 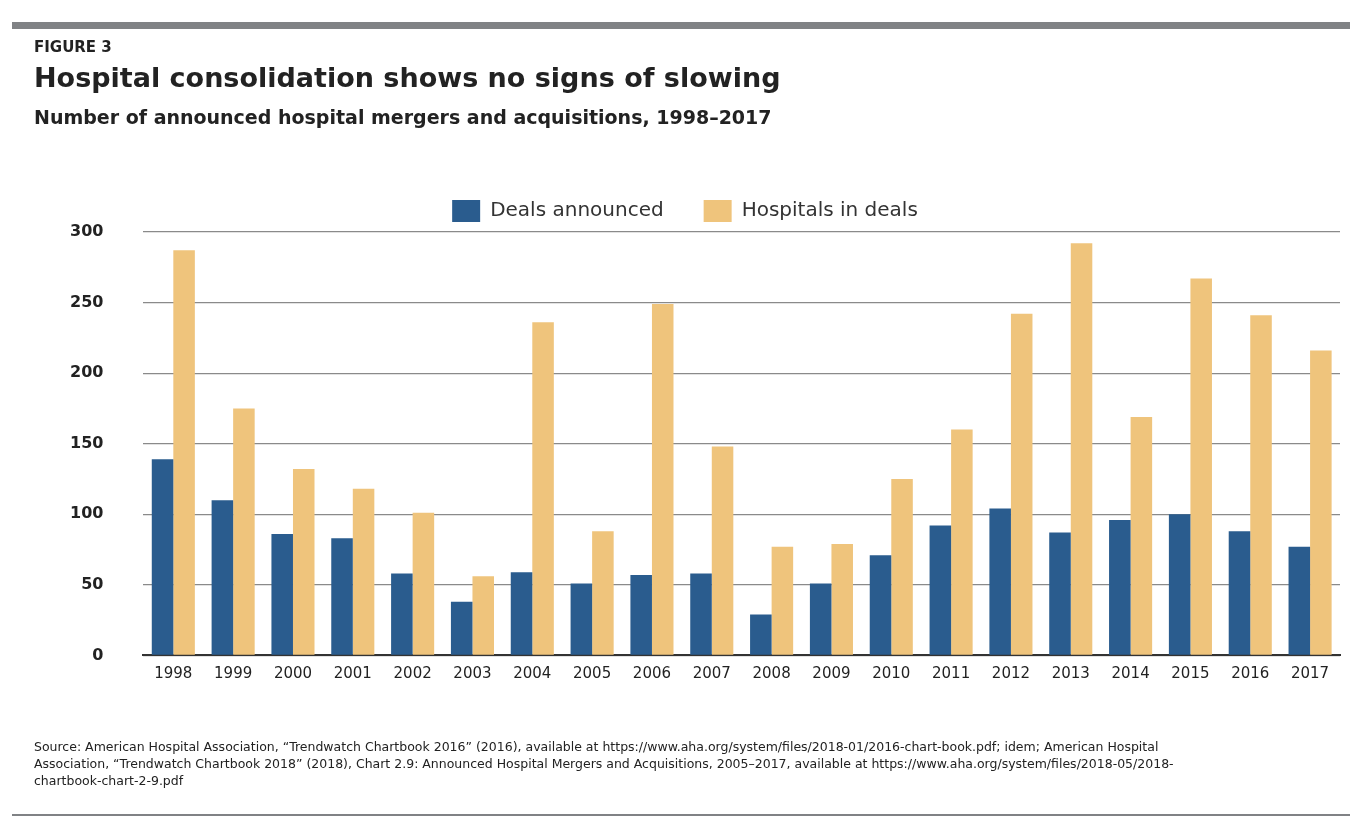 What do you see at coordinates (173, 673) in the screenshot?
I see `x-tick-label: 1998` at bounding box center [173, 673].